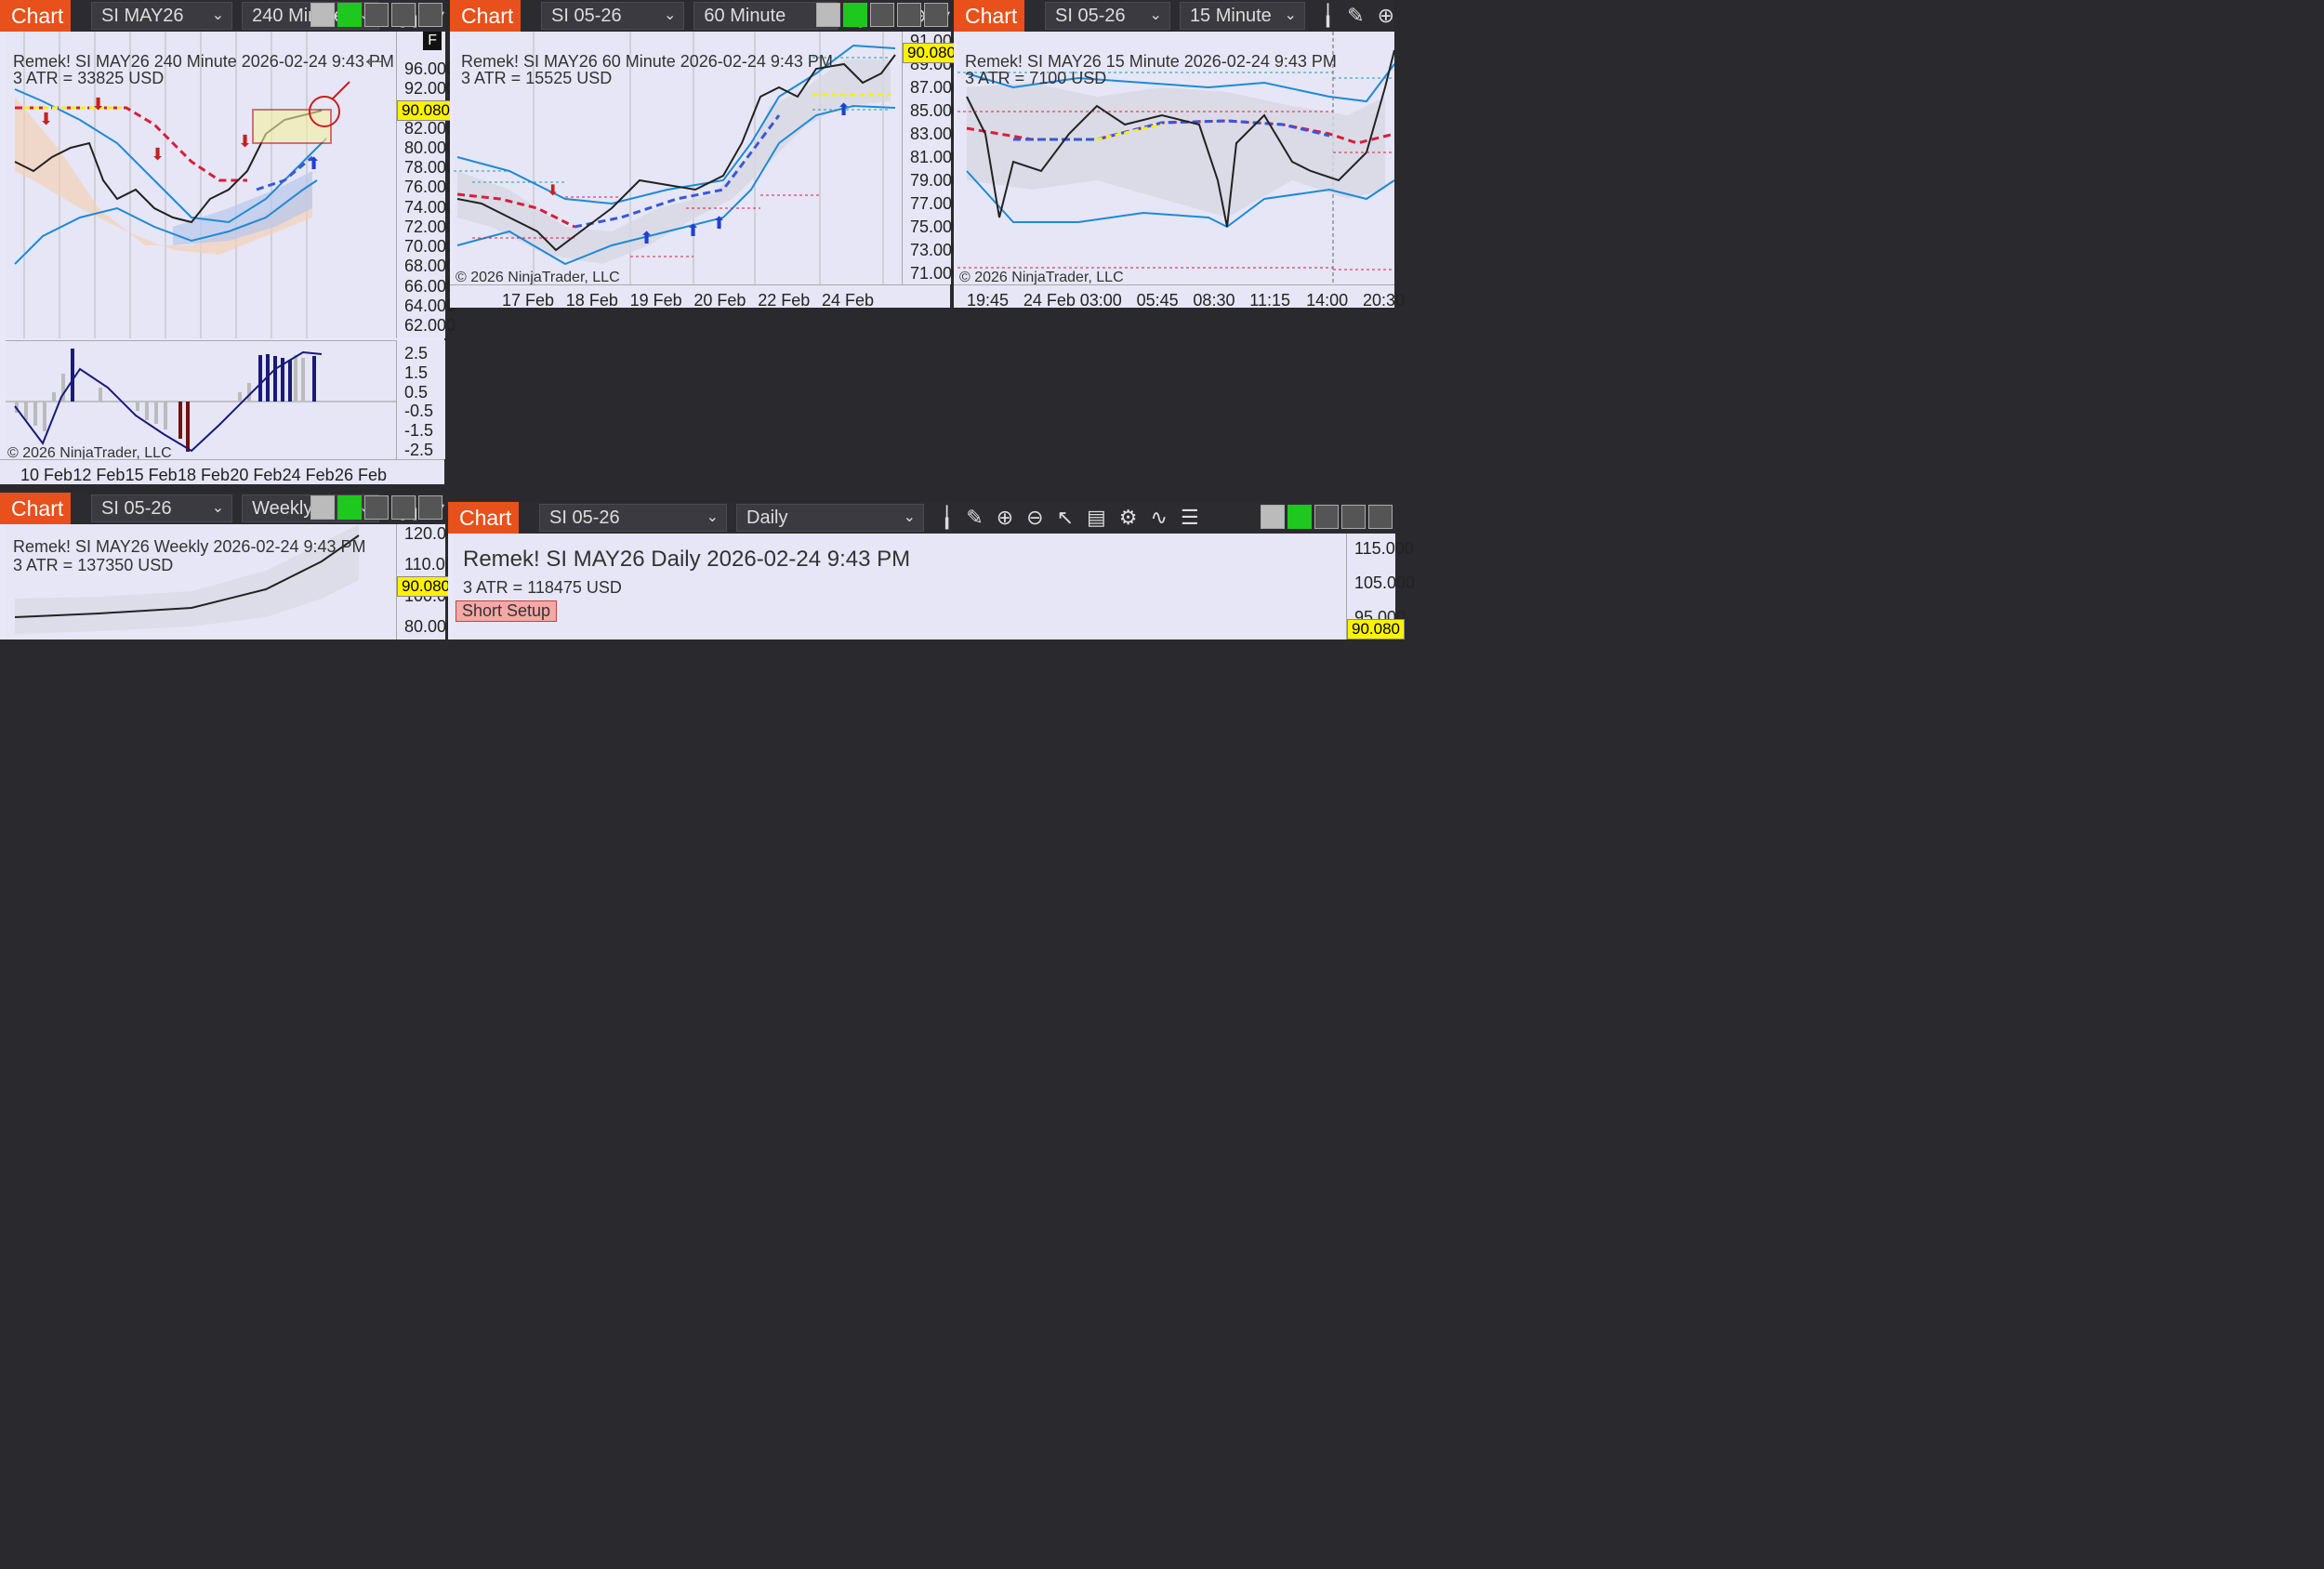 The height and width of the screenshot is (1569, 2324). Describe the element at coordinates (767, 518) in the screenshot. I see `interval-value: Daily` at that location.